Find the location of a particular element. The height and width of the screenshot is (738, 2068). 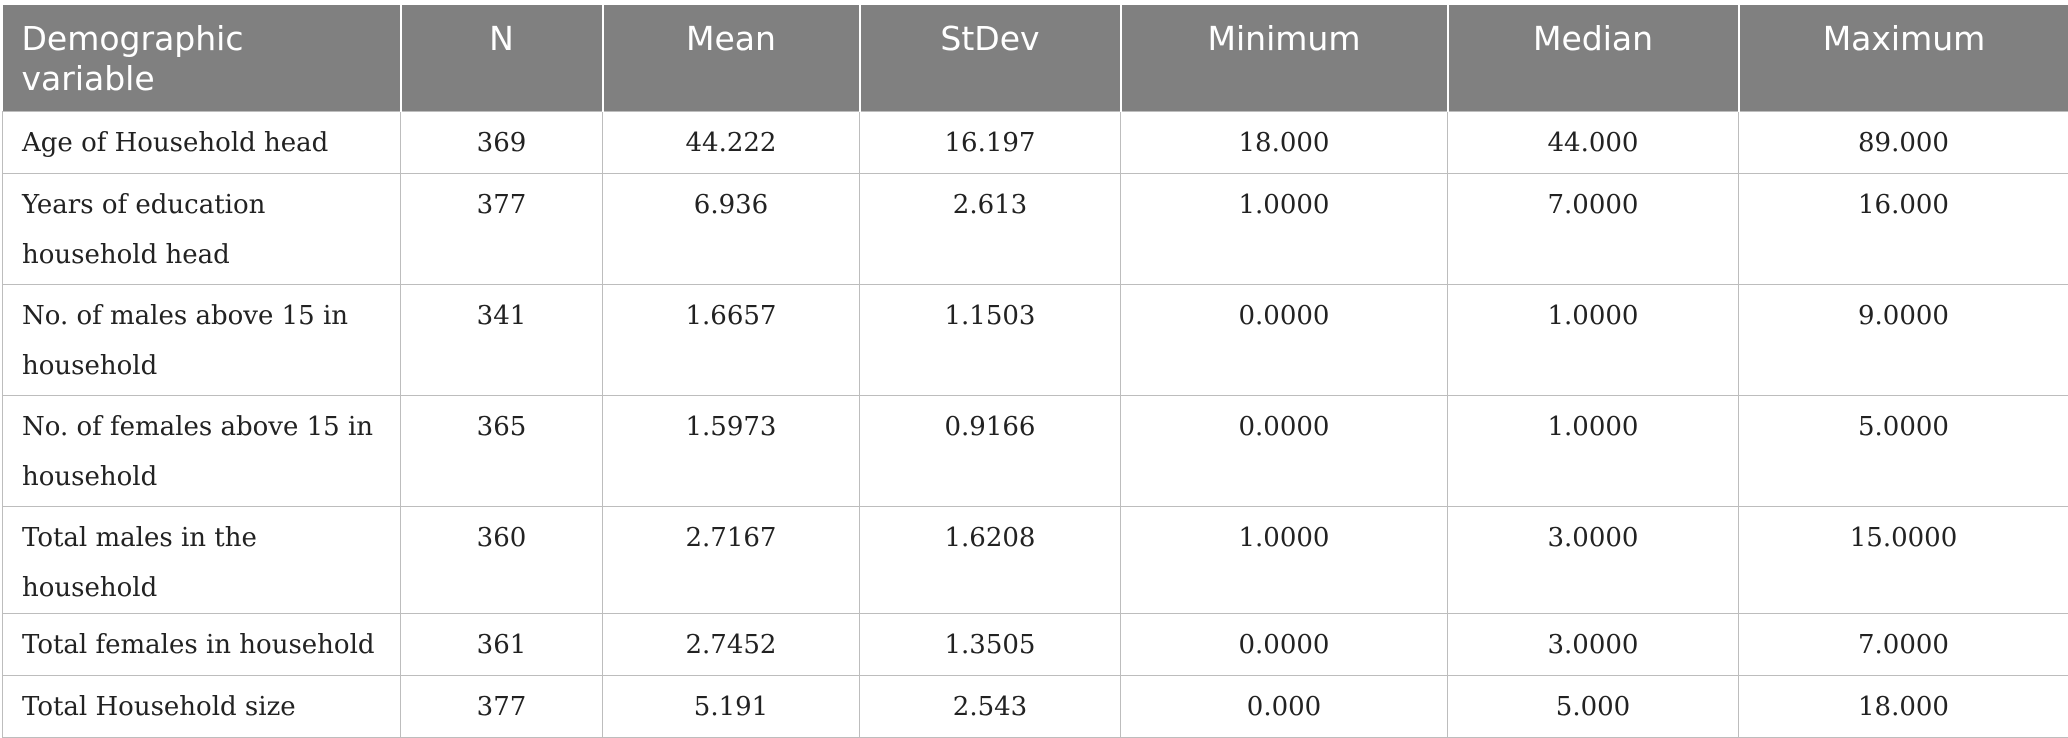

cell-maximum: 89.000 is located at coordinates (1903, 143).